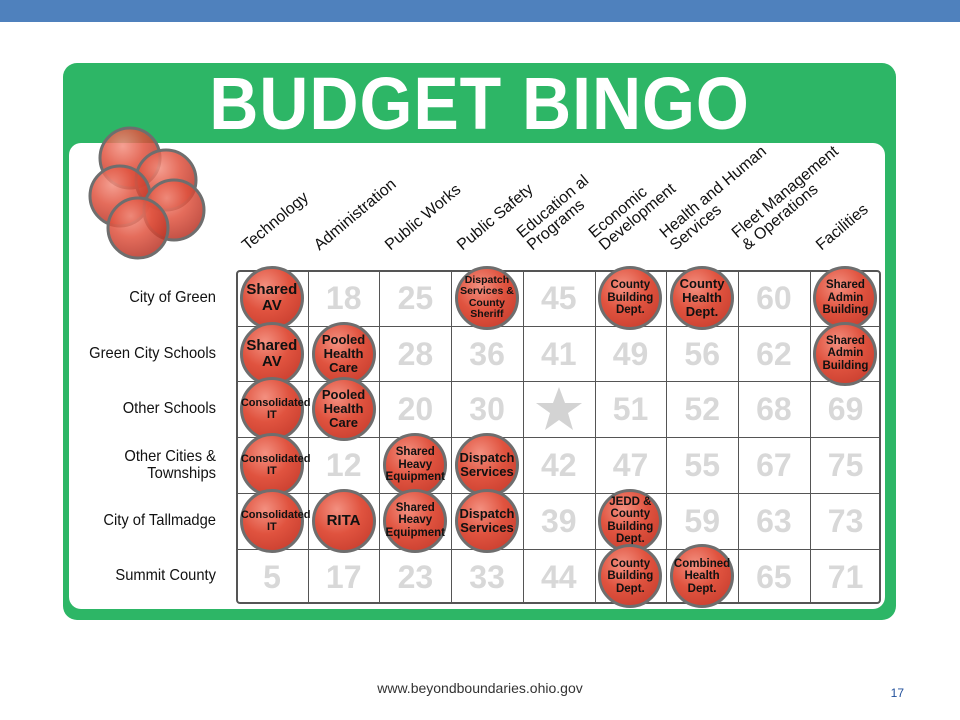 This screenshot has height=720, width=960. I want to click on bingo-number: 51, so click(630, 409).